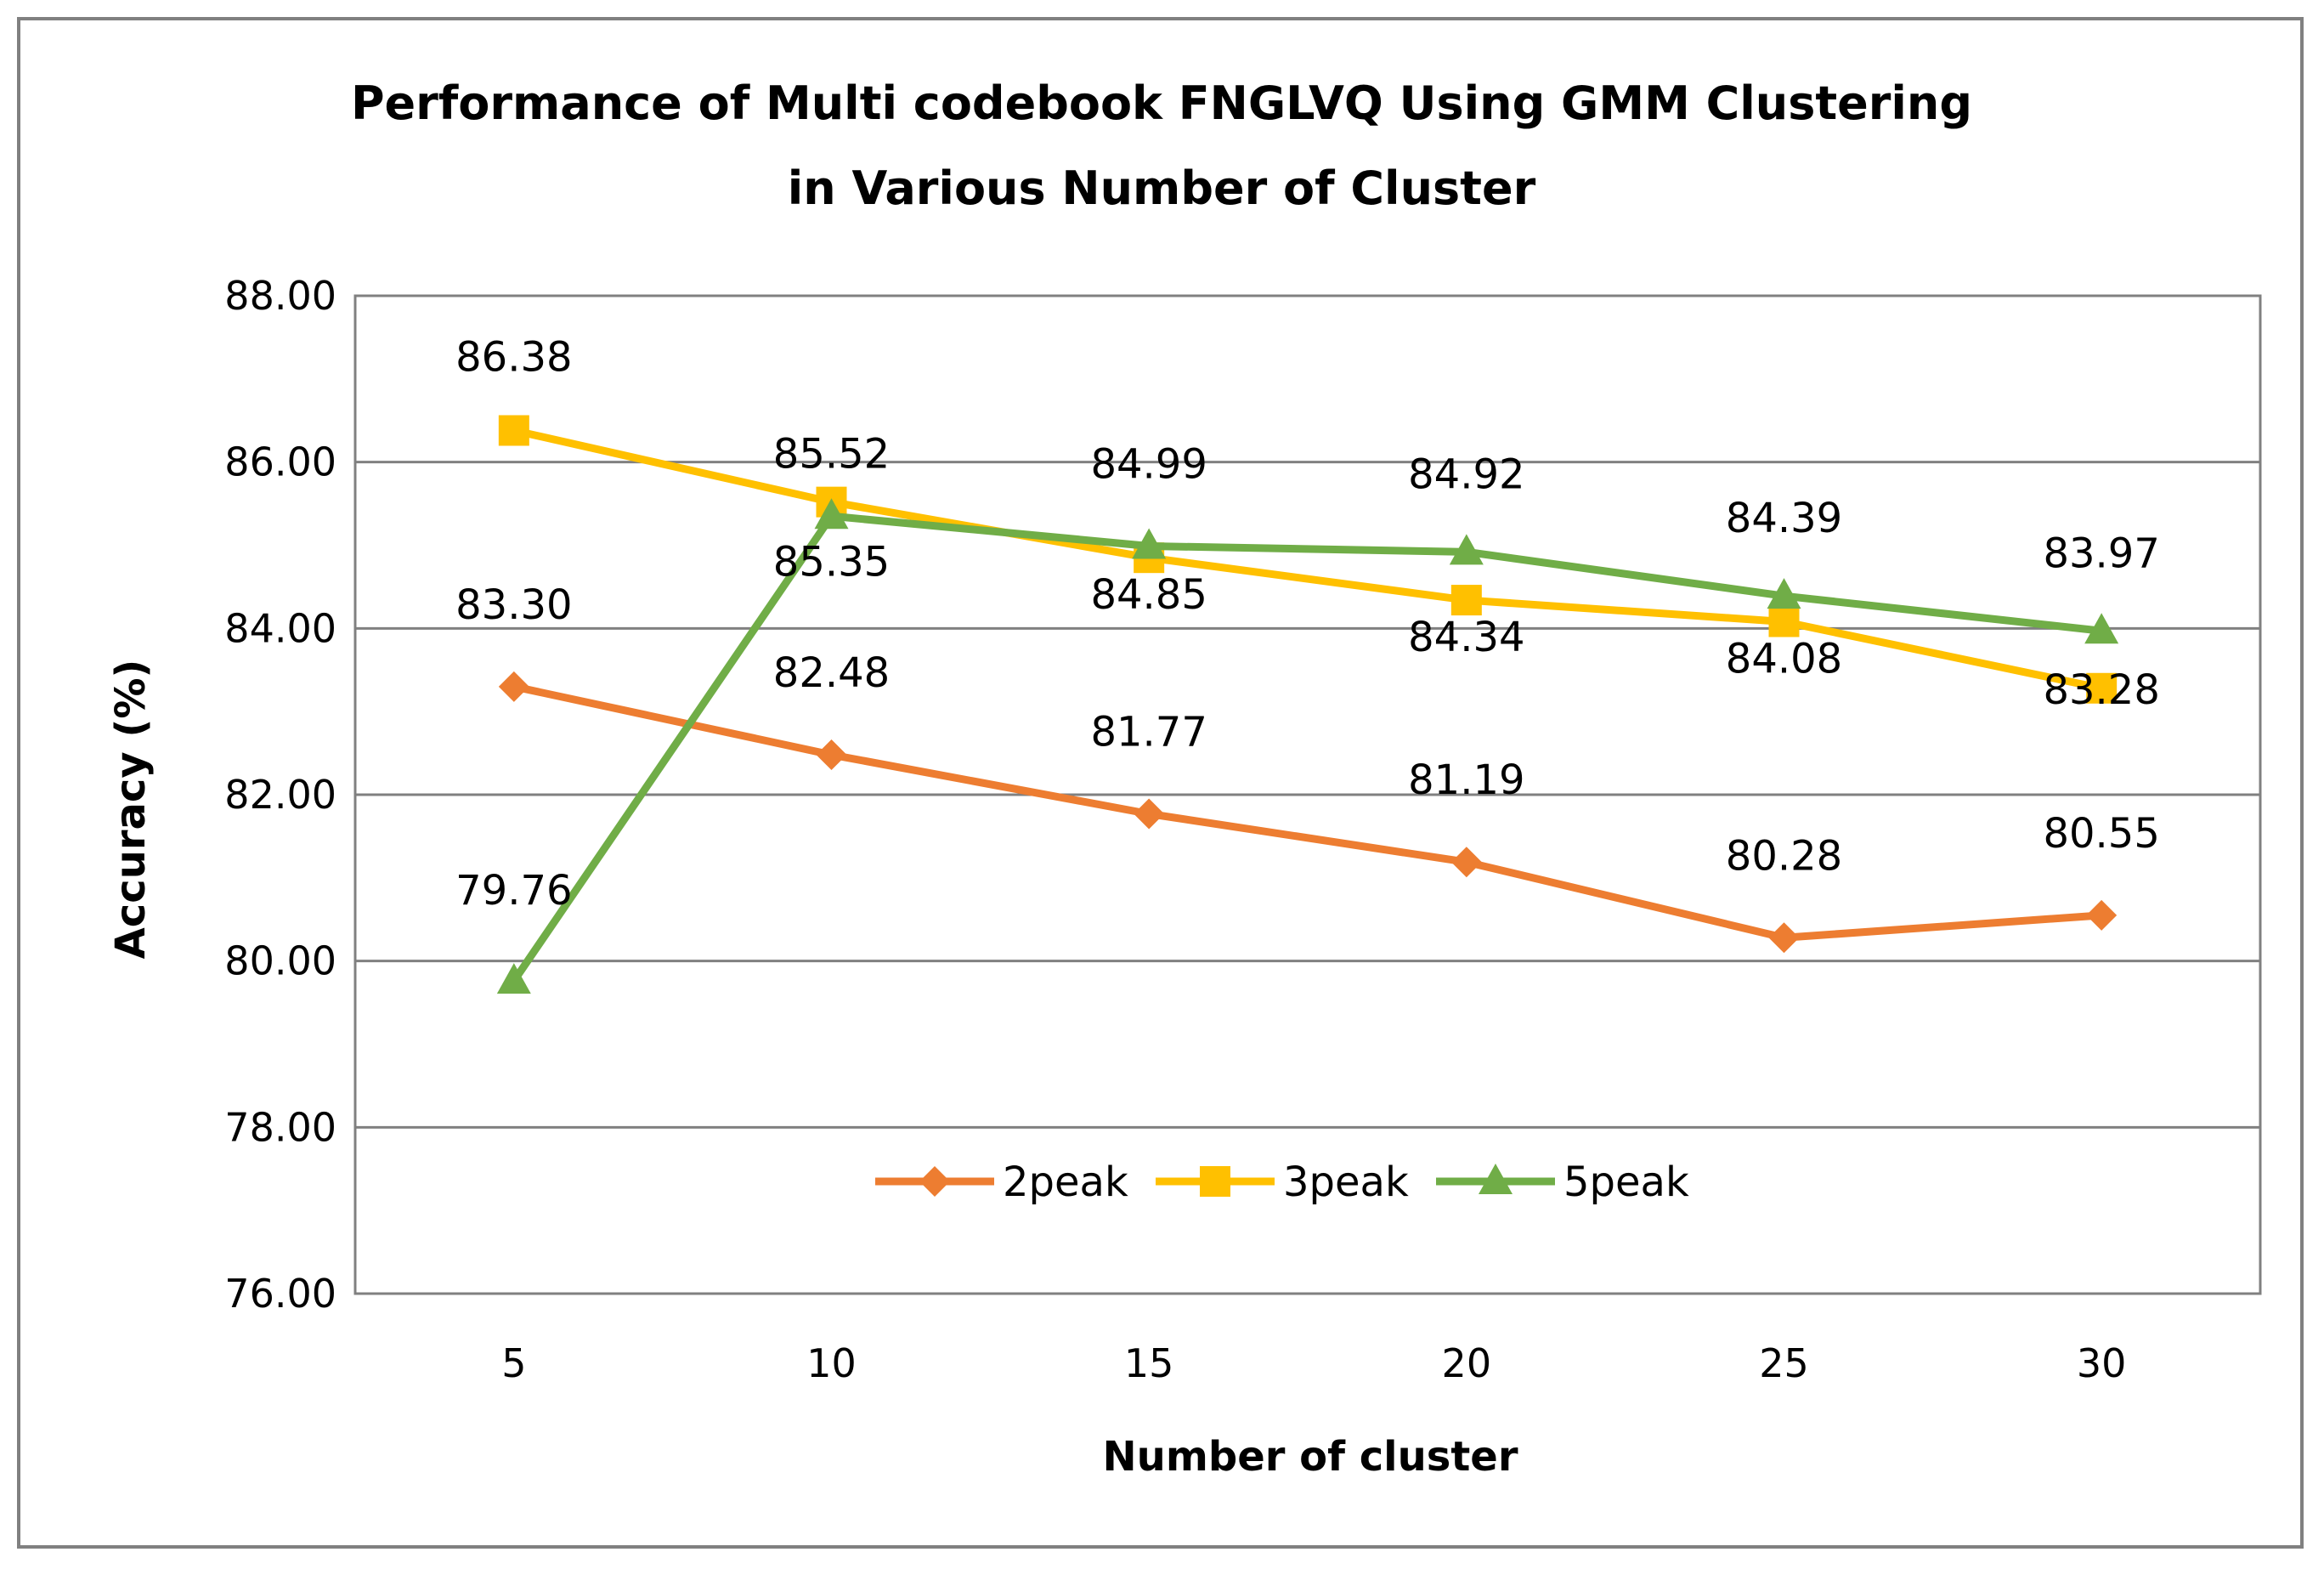 The width and height of the screenshot is (2324, 1569). I want to click on data-label-2peak: 81.19, so click(1466, 780).